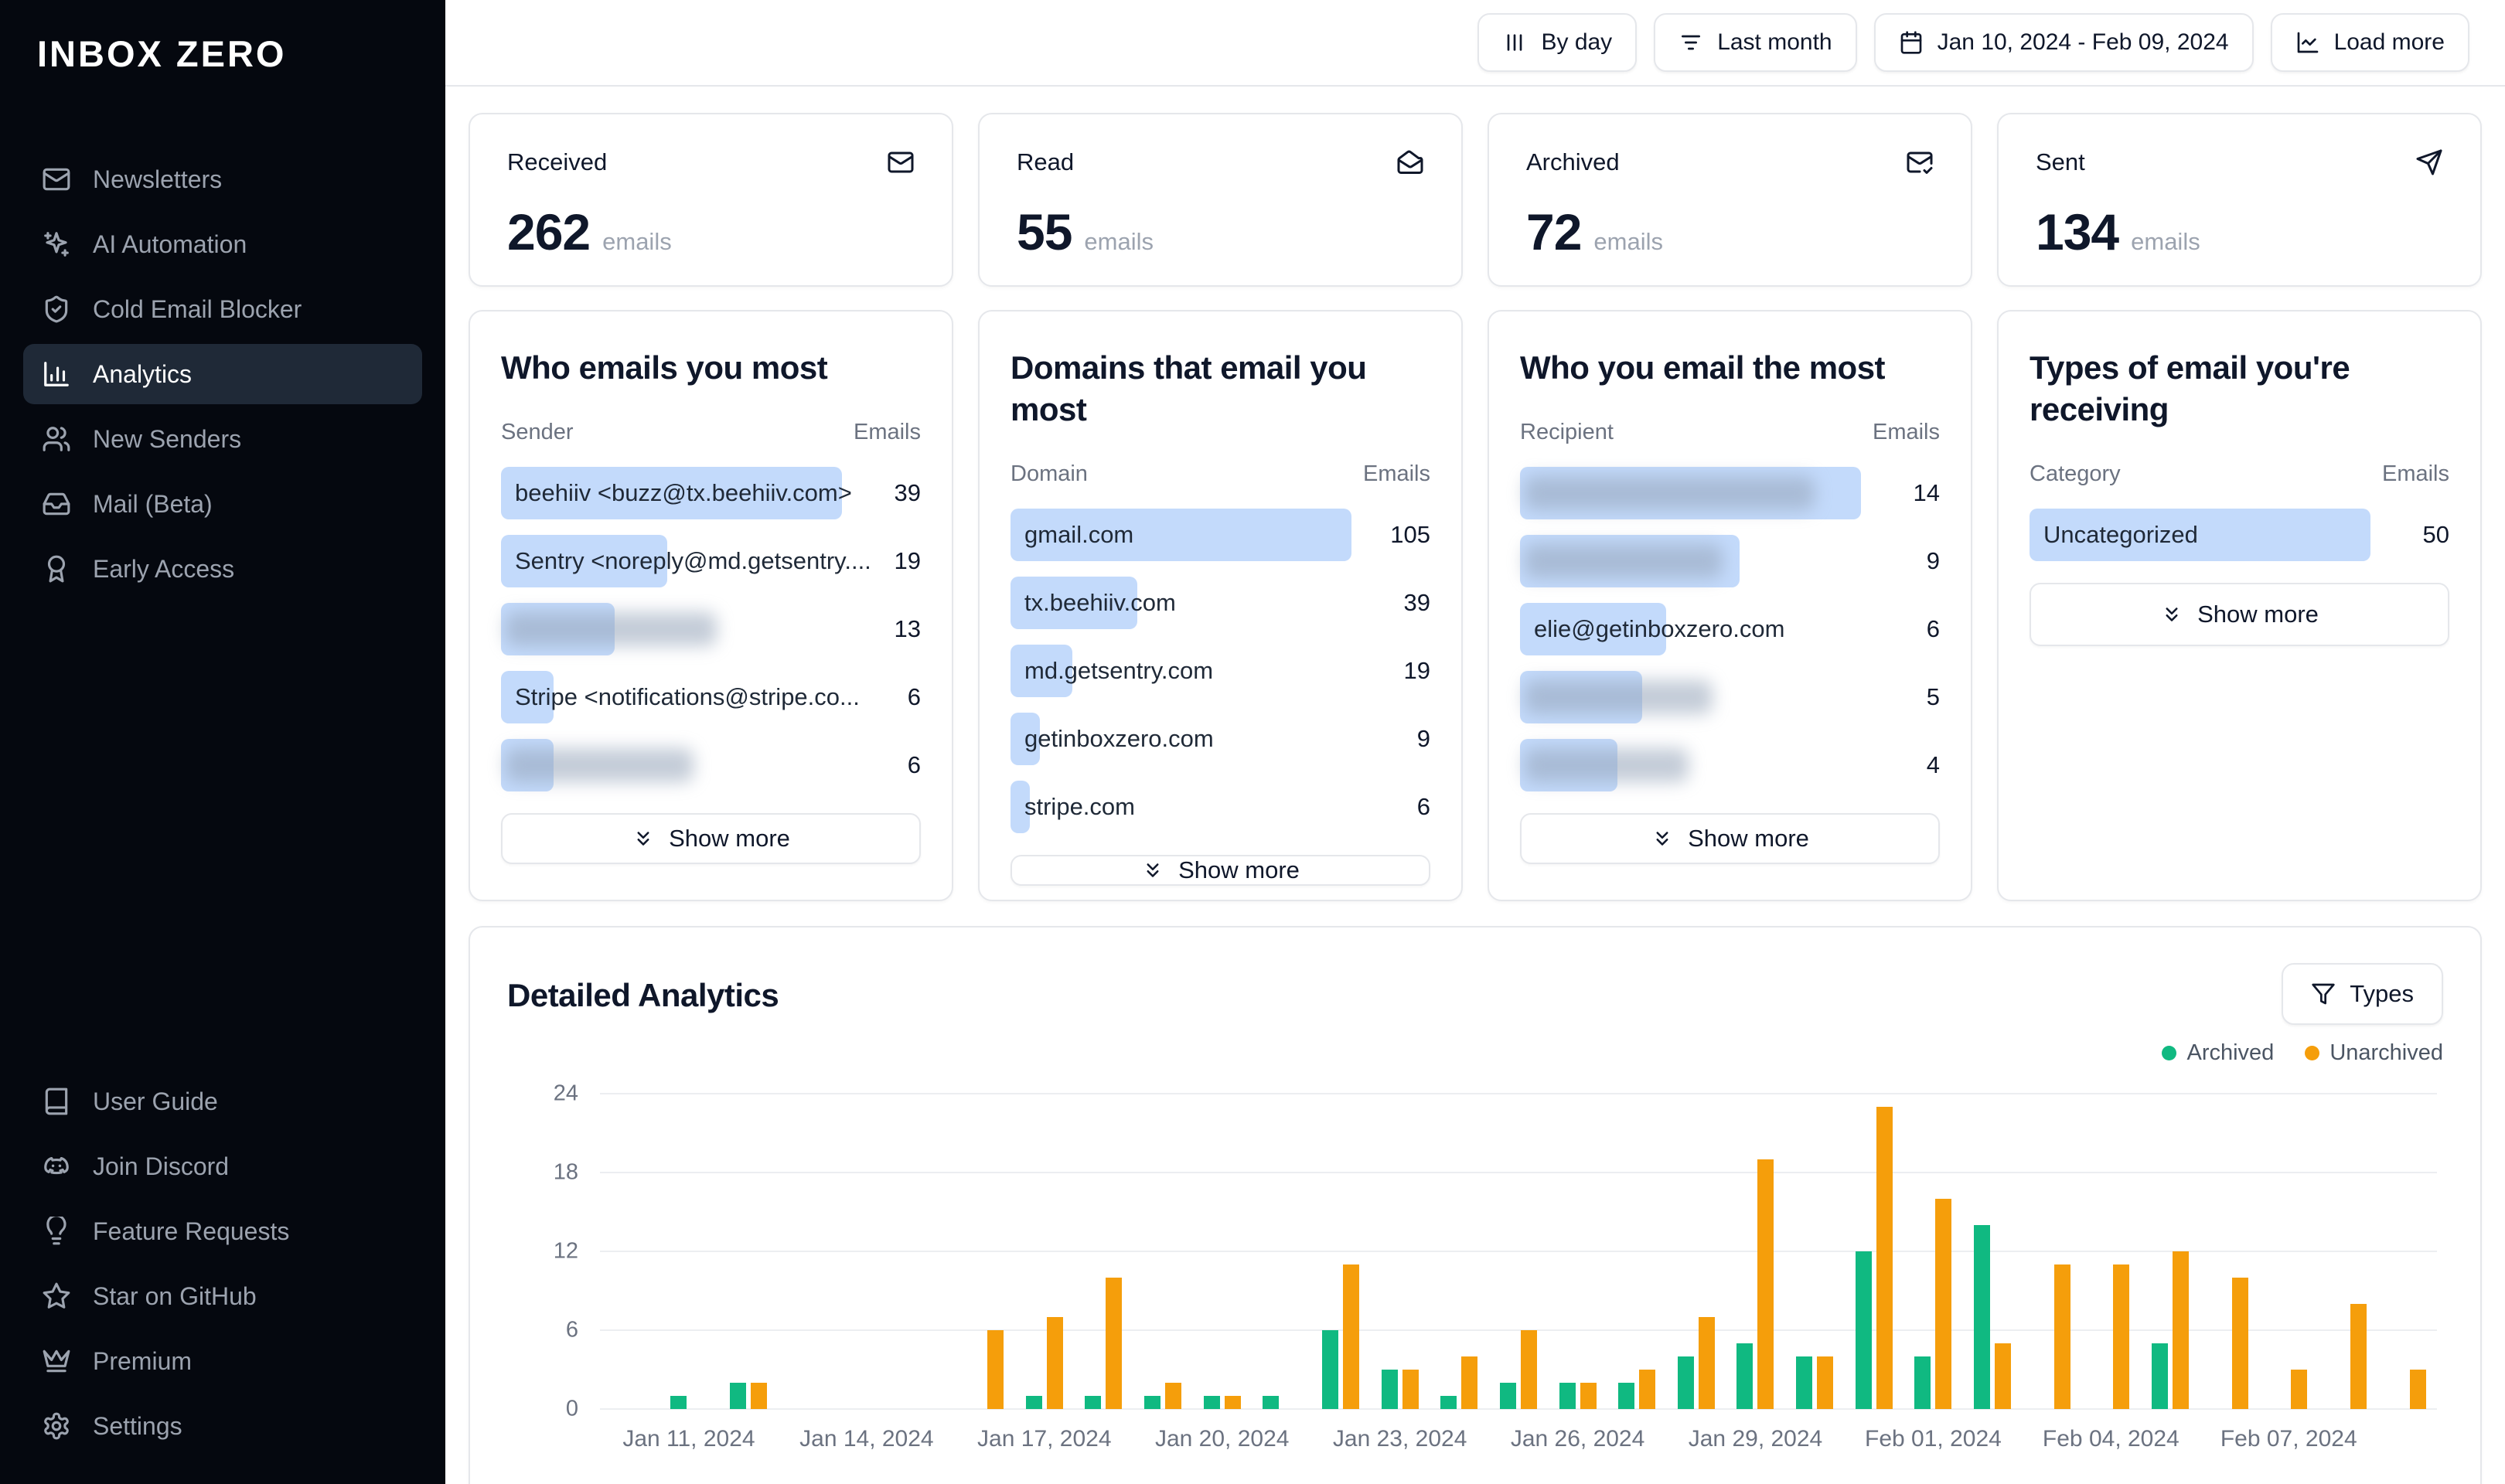 This screenshot has height=1484, width=2505. Describe the element at coordinates (901, 162) in the screenshot. I see `mail-icon` at that location.